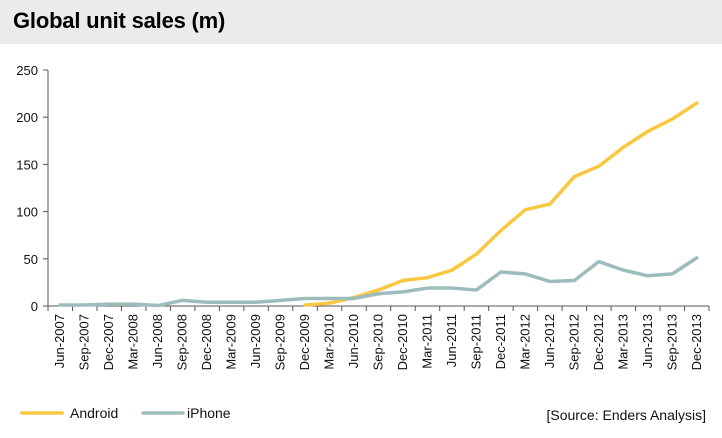 Image resolution: width=722 pixels, height=438 pixels. Describe the element at coordinates (119, 20) in the screenshot. I see `chart-title: Global unit sales (m)` at that location.